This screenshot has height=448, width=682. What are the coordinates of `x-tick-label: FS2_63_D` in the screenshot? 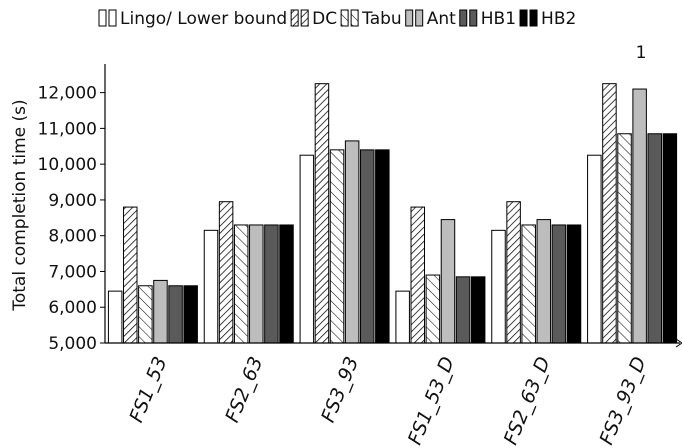 It's located at (527, 401).